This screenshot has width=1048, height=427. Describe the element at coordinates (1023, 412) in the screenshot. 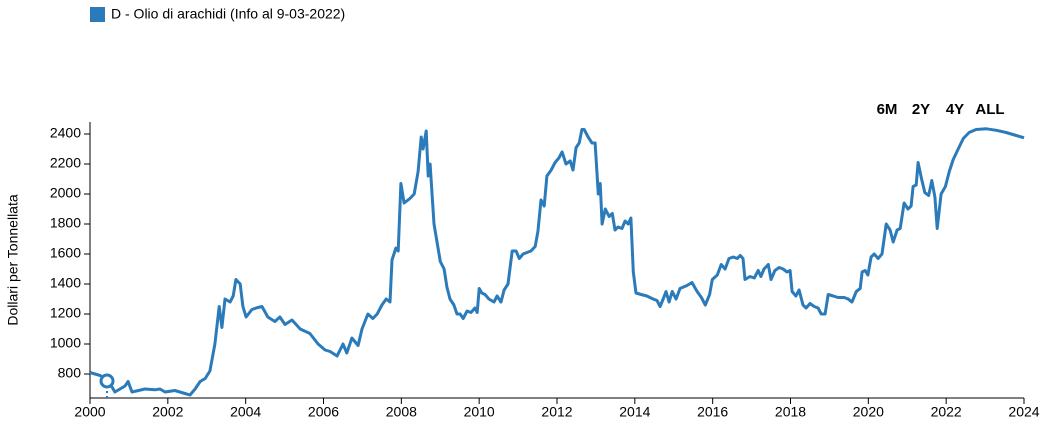

I see `x-tick-label: 2024` at that location.